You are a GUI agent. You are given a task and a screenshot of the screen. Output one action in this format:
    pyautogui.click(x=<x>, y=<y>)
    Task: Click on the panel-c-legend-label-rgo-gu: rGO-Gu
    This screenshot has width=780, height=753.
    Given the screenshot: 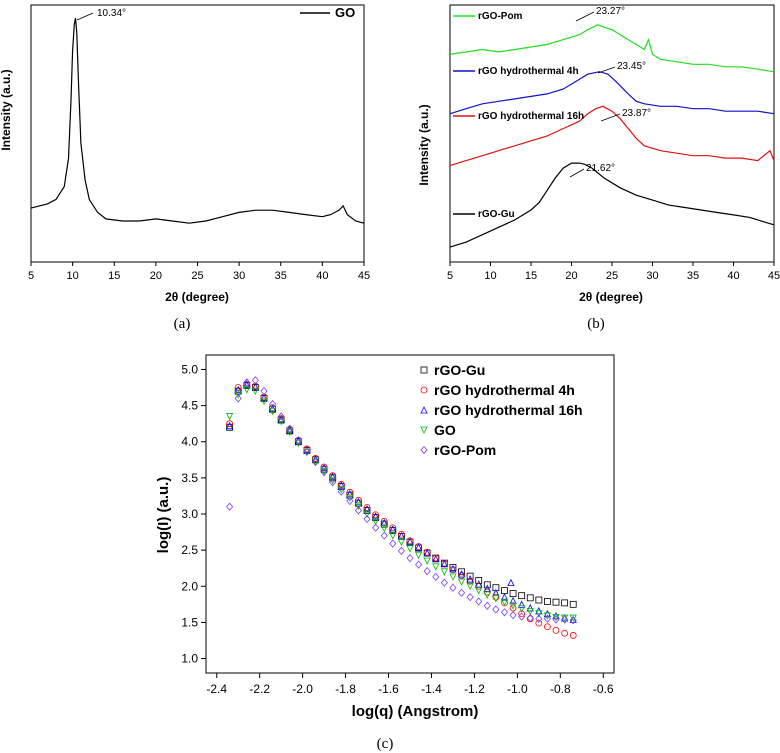 What is the action you would take?
    pyautogui.click(x=459, y=370)
    